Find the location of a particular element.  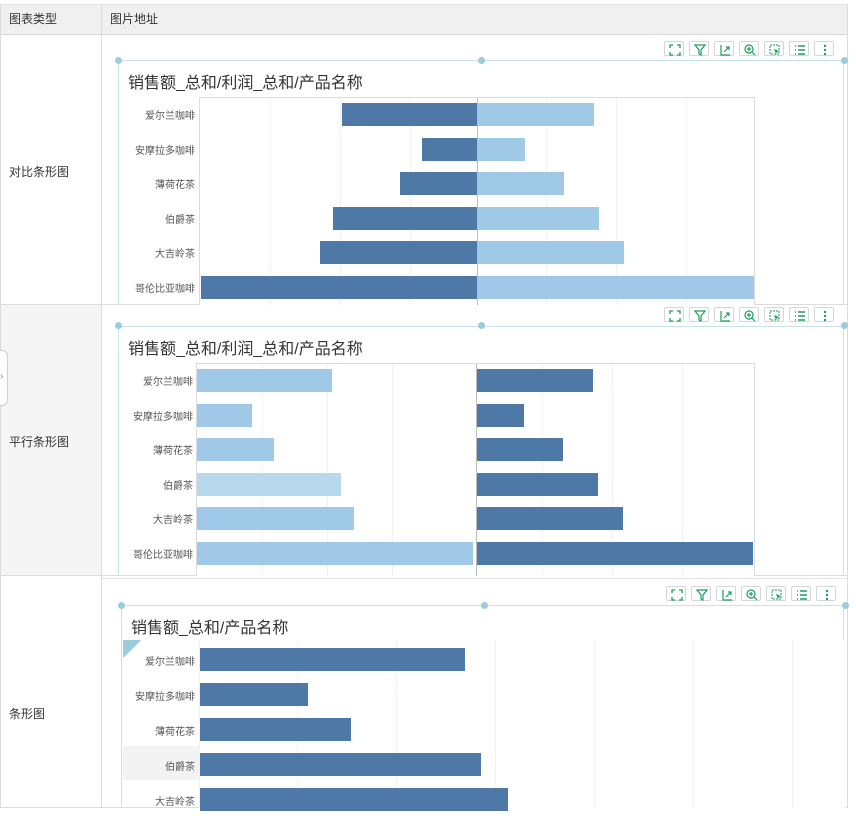

row-label-parallel-bar: 平行条形图 is located at coordinates (39, 442).